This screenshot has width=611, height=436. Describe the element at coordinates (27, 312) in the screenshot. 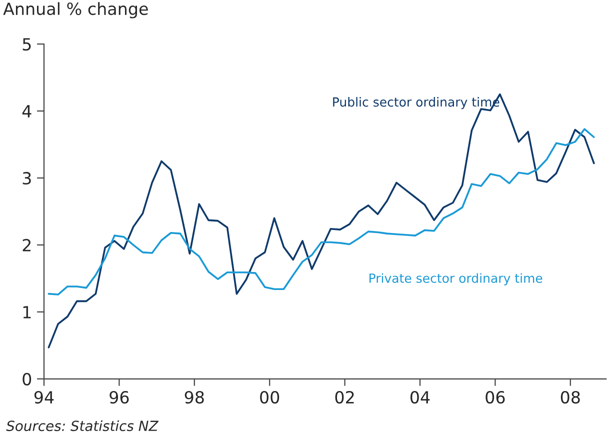

I see `y-tick-label: 1` at that location.